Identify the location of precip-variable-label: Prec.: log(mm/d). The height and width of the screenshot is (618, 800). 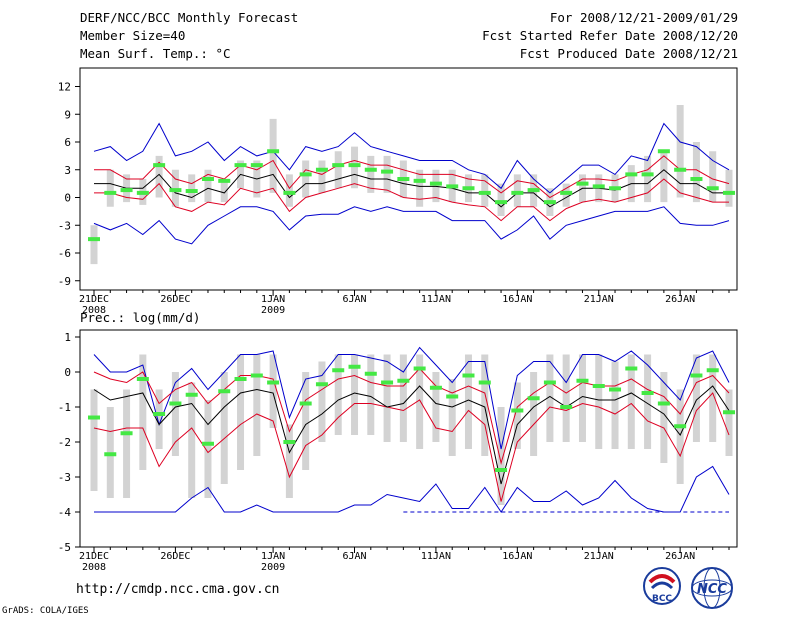
(140, 317).